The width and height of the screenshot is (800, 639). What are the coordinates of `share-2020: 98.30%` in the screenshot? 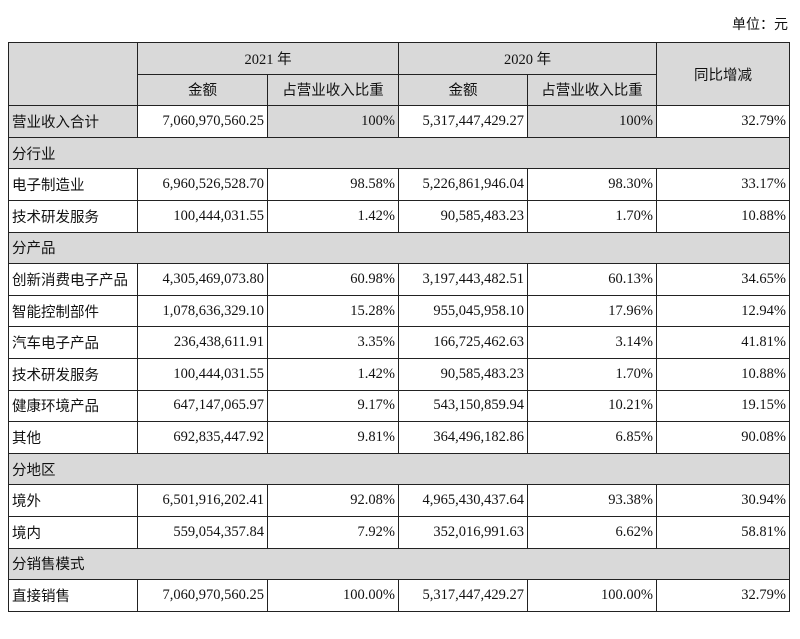 It's located at (592, 184).